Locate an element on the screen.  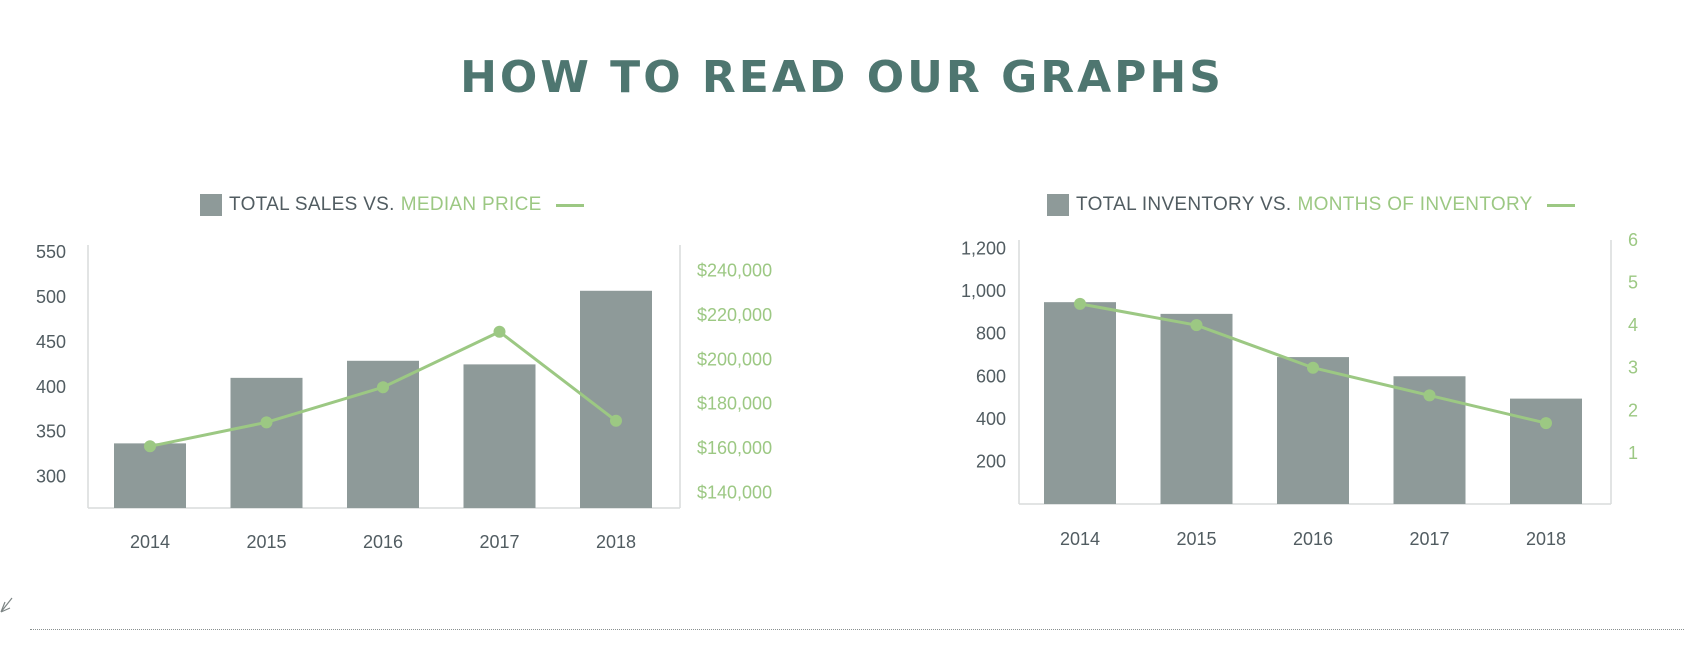
legend-bar-label: TOTAL SALES VS. is located at coordinates (312, 204).